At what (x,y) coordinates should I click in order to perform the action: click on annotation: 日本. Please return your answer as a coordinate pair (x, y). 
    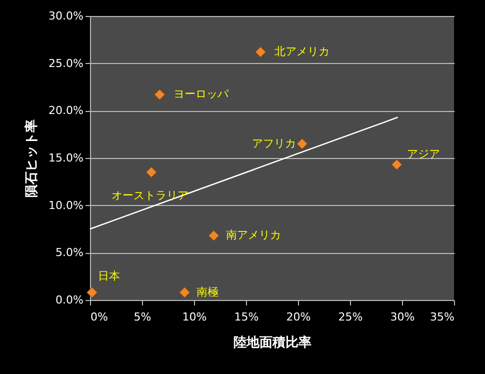
    Looking at the image, I should click on (109, 275).